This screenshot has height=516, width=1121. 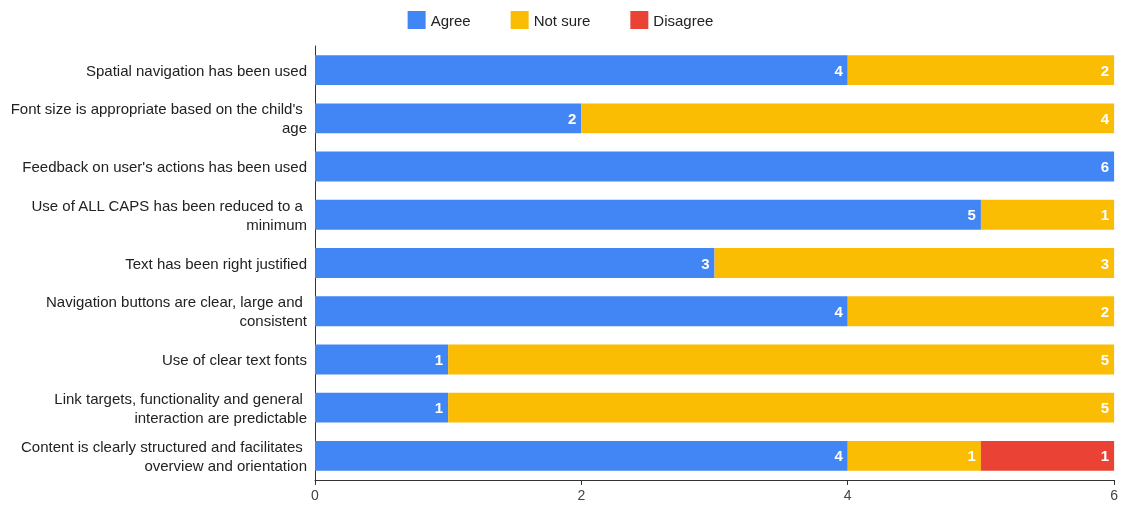 I want to click on y-tick-label: Use of ALL CAPS has been reduced to a minimum, so click(x=169, y=214).